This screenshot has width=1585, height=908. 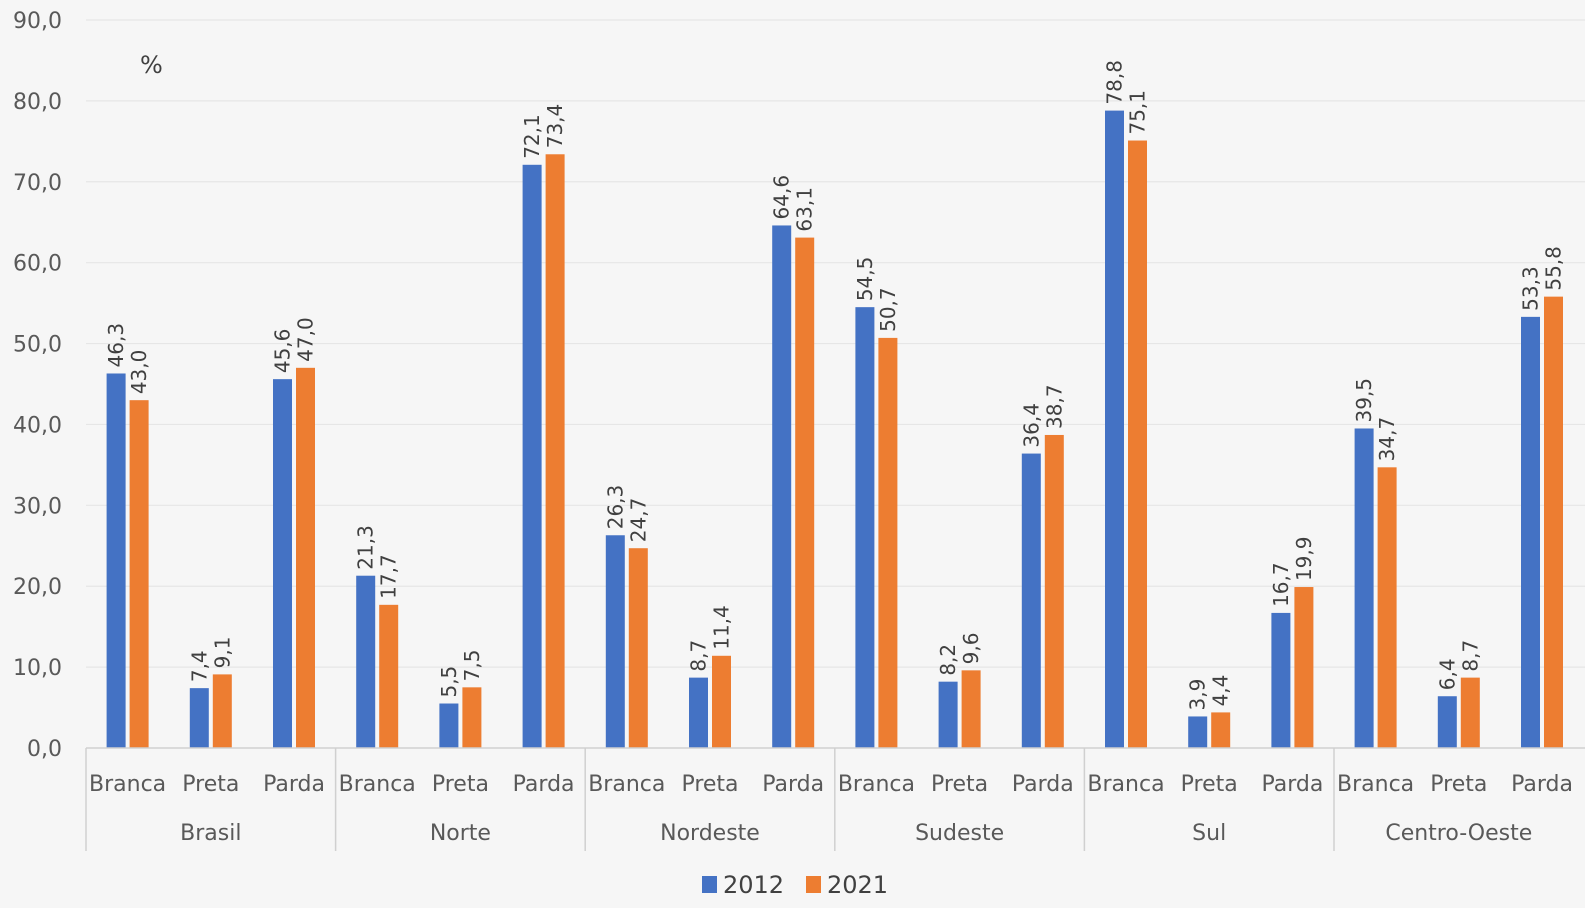 I want to click on group-label: Norte, so click(x=460, y=833).